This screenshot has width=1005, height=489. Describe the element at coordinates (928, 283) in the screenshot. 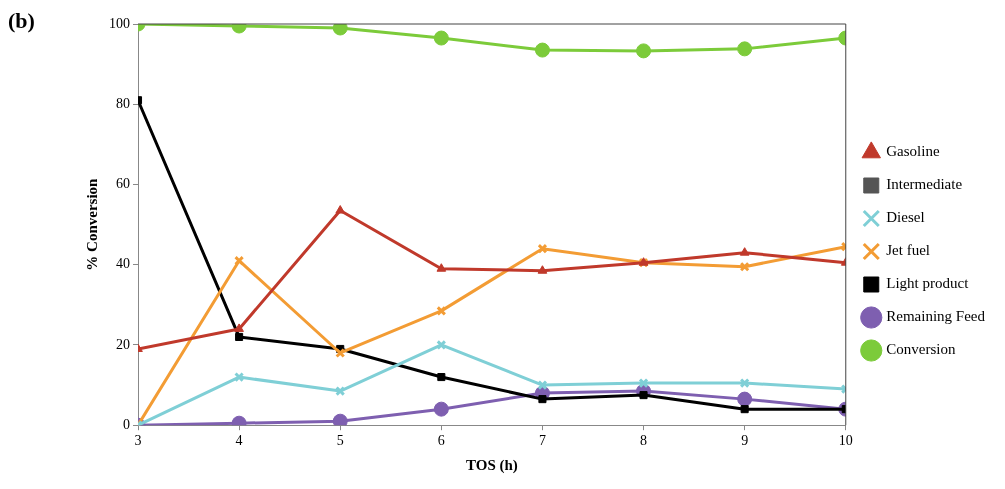

I see `legend-label: Light product` at that location.